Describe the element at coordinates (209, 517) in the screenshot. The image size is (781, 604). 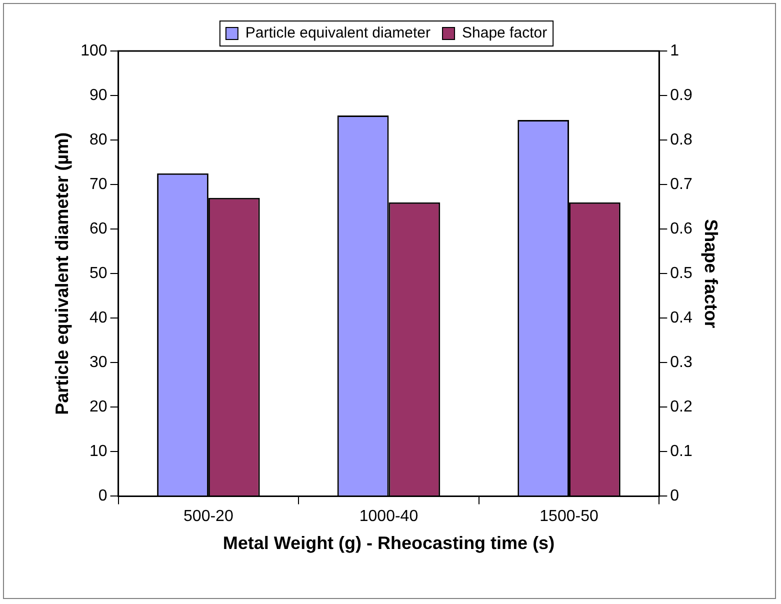
I see `x-tick-label: 500-20` at that location.